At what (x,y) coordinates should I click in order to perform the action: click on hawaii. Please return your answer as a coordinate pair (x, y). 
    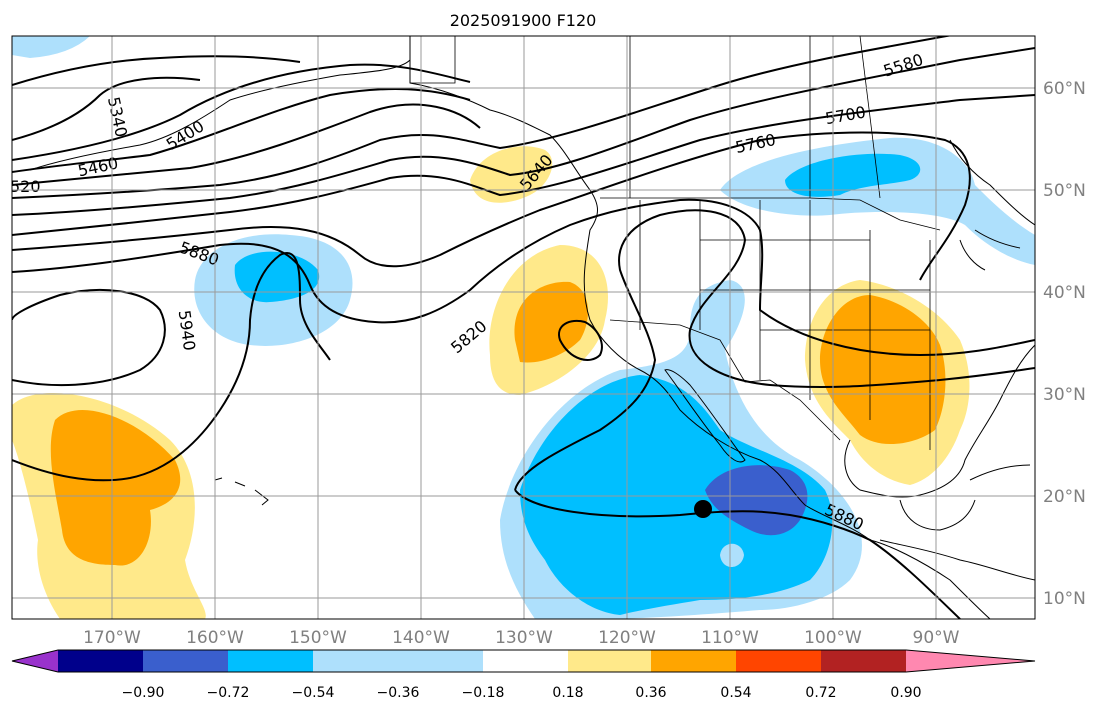
    Looking at the image, I should click on (241, 491).